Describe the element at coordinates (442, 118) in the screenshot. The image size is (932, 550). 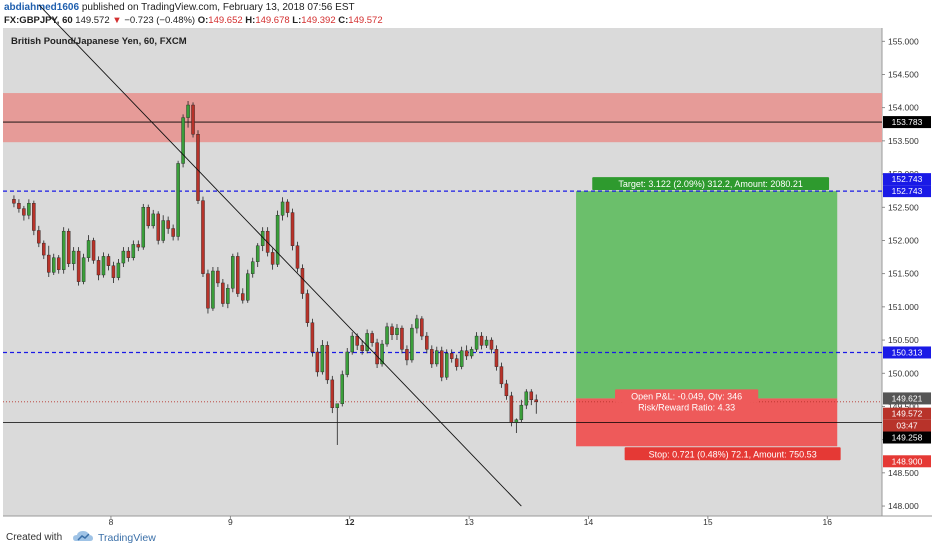
I see `resistance-zone` at that location.